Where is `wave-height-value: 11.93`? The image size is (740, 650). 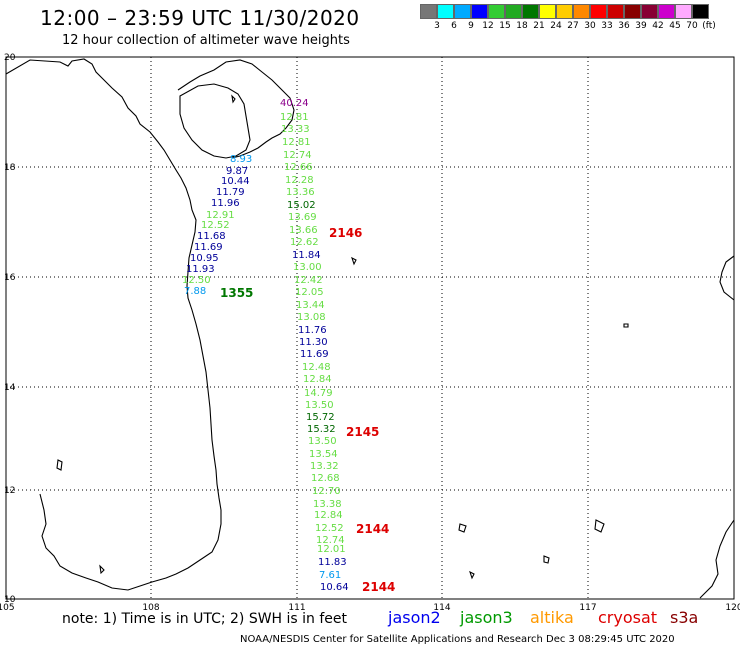
wave-height-value: 11.93 is located at coordinates (200, 269).